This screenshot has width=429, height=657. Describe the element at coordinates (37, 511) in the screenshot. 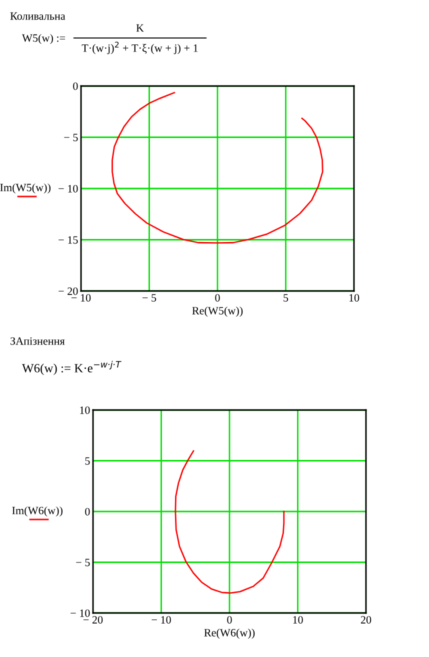

I see `y-axis-title: Im(W6(w))` at that location.